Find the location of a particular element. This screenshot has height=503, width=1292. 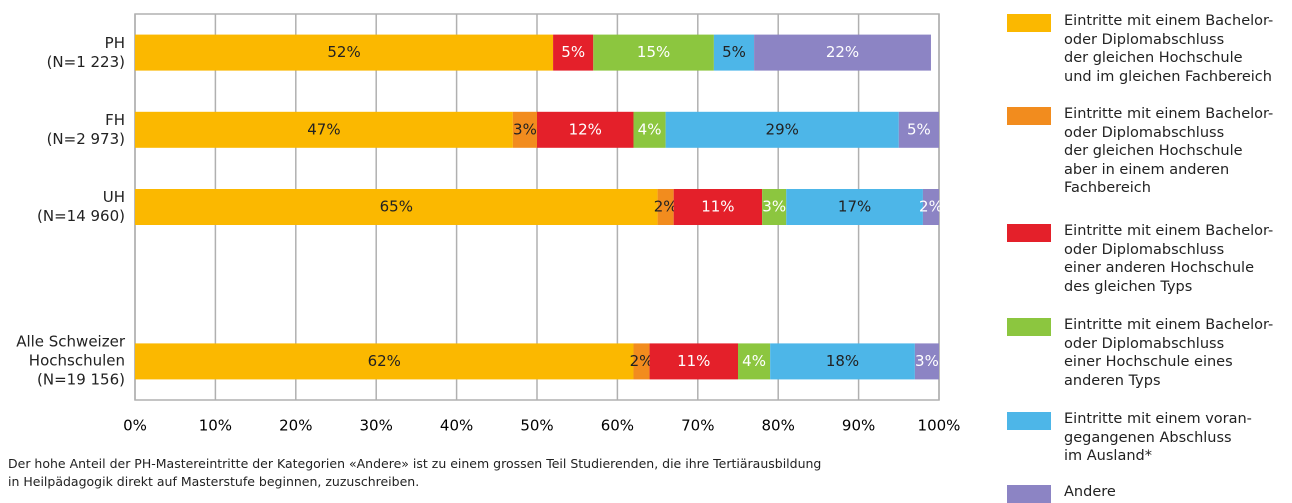

data-label: 62% is located at coordinates (384, 361).